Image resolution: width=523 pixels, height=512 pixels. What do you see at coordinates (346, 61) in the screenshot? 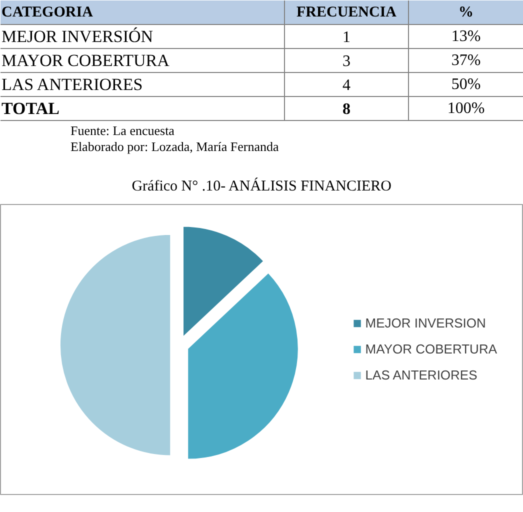
I see `data-label: 3` at bounding box center [346, 61].